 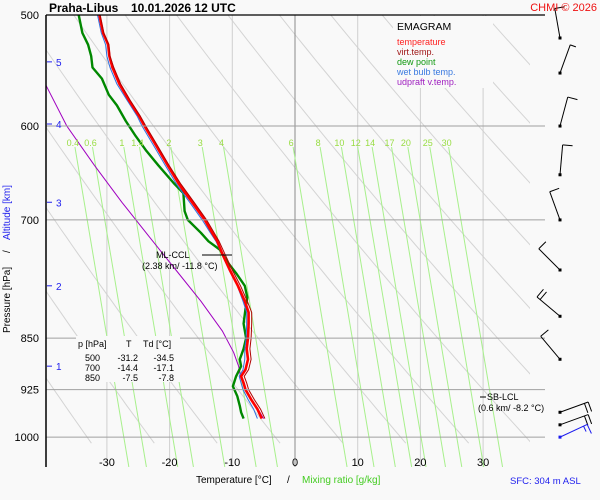 What do you see at coordinates (92, 368) in the screenshot?
I see `table-cell: 700` at bounding box center [92, 368].